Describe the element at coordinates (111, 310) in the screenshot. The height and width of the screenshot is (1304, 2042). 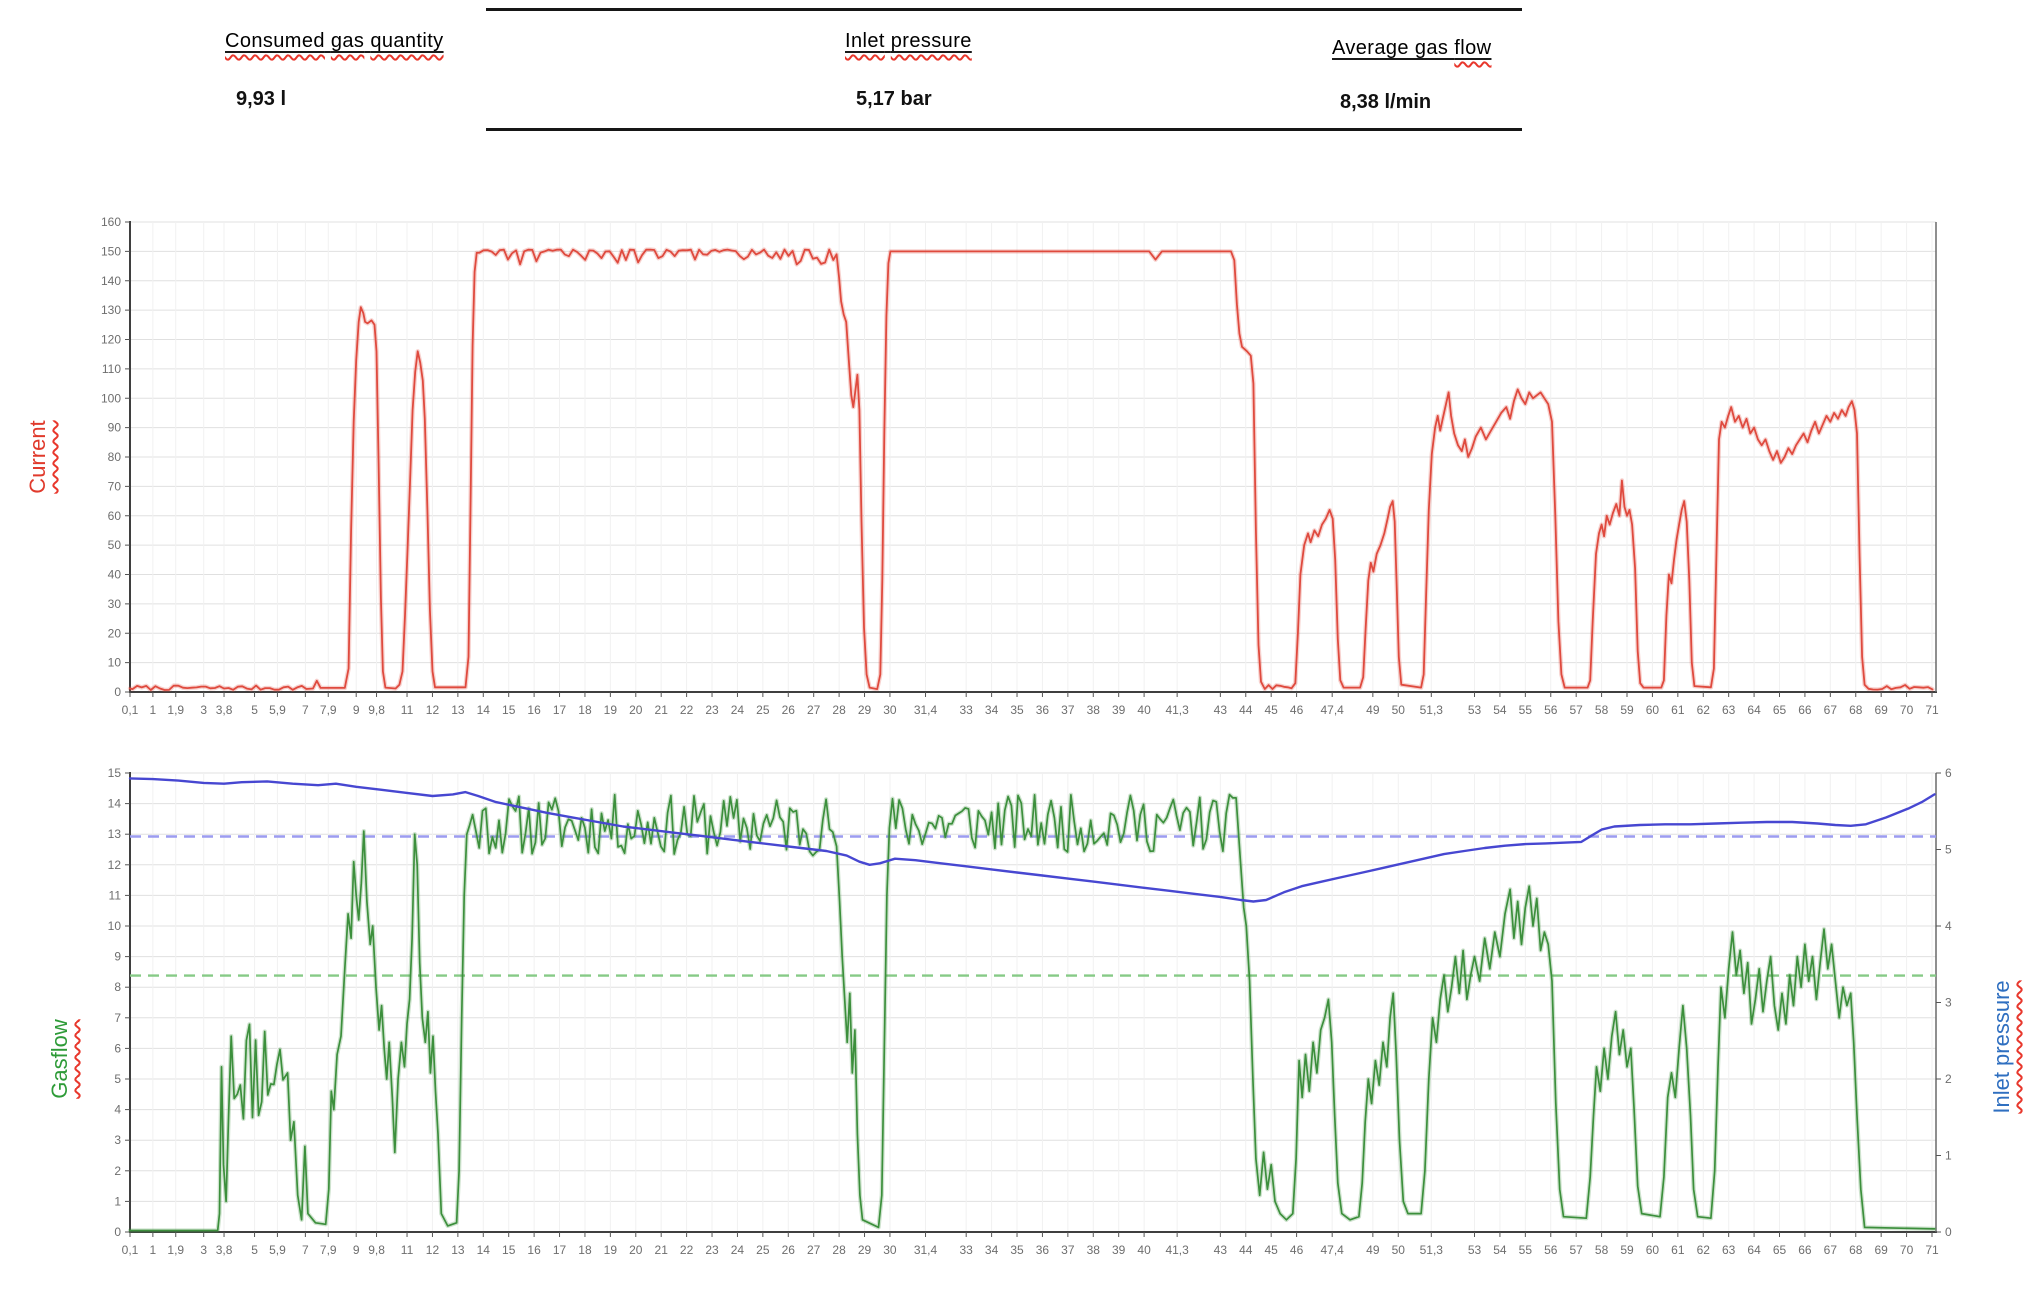
I see `svg-text: 130` at that location.